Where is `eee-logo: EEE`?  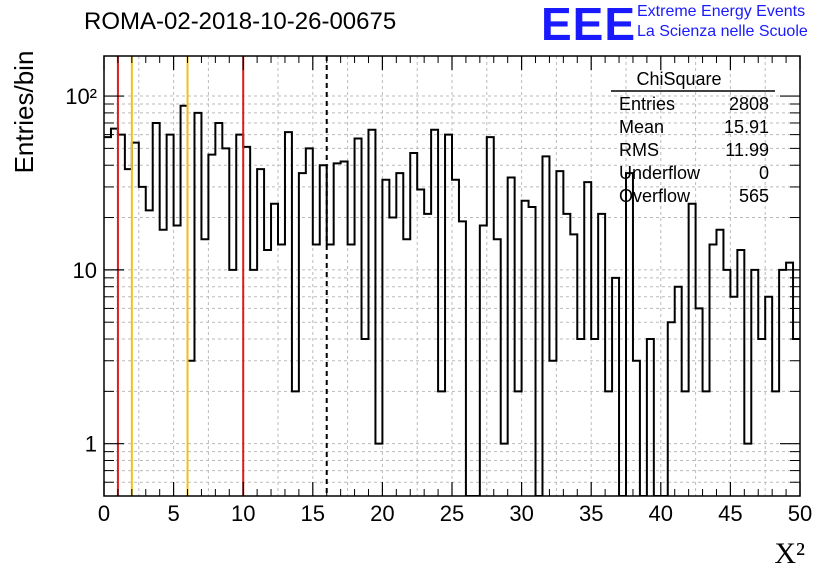 eee-logo: EEE is located at coordinates (589, 25).